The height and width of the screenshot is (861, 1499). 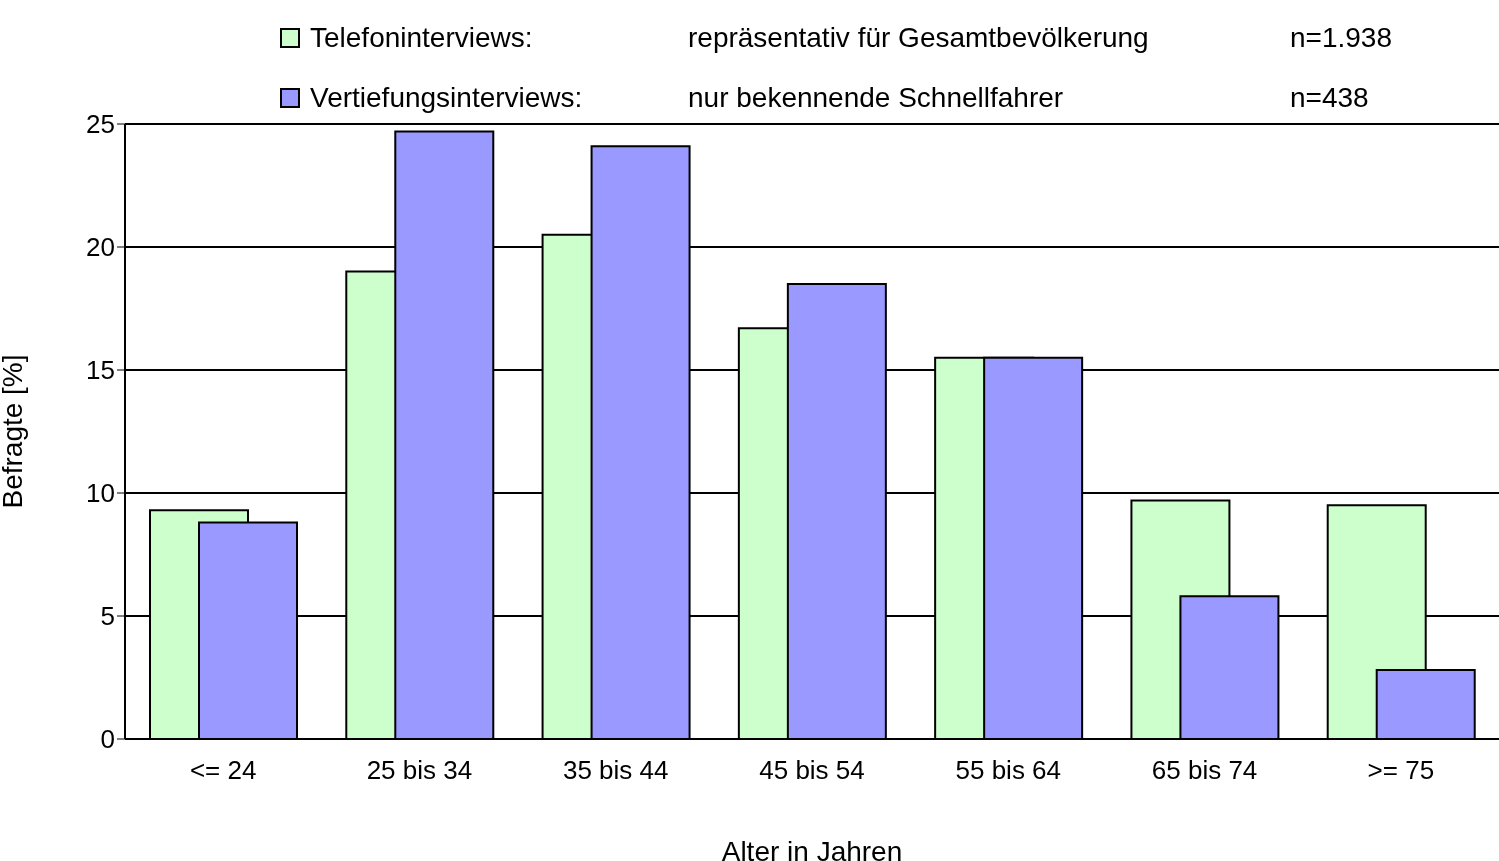 I want to click on y-tick-label: 15, so click(x=100, y=370).